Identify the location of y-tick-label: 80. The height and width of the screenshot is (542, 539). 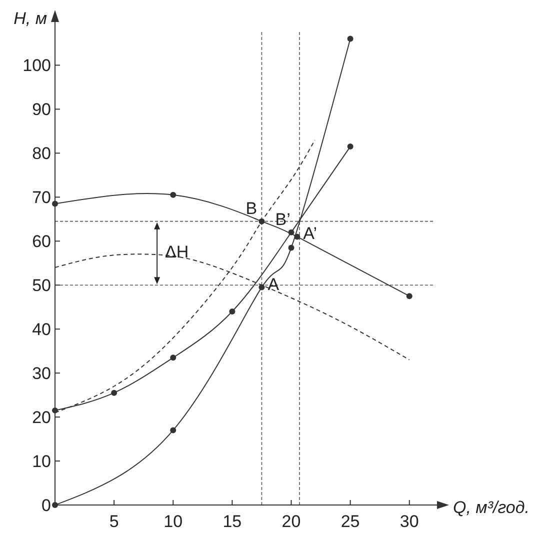
(41, 154).